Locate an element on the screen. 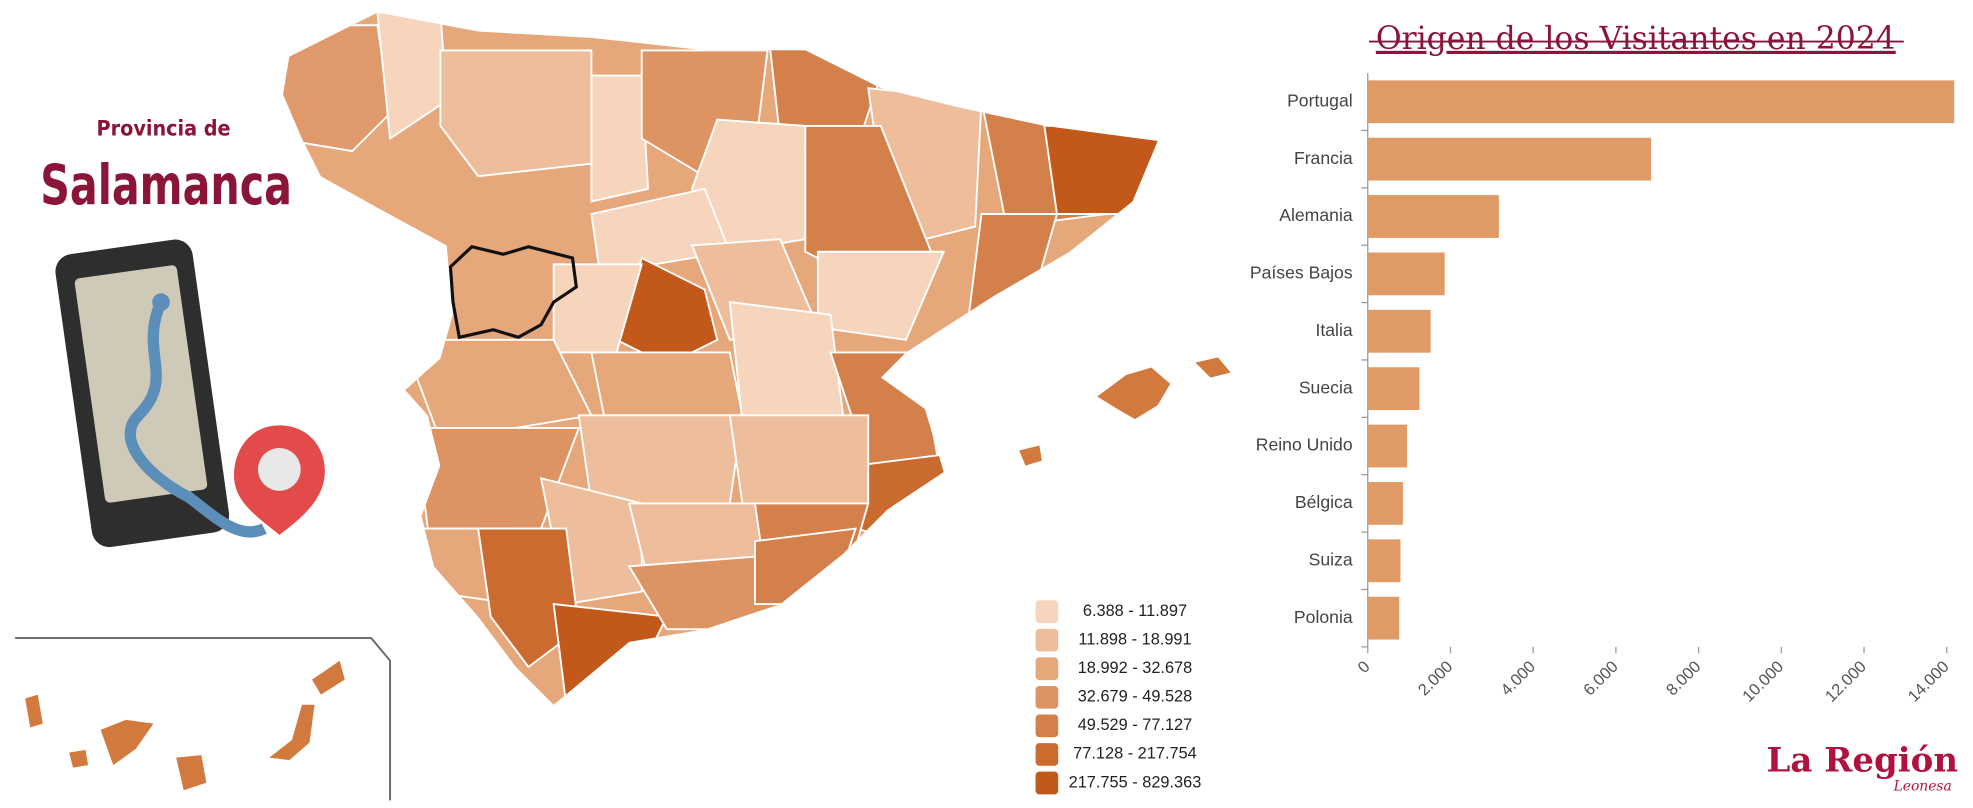 This screenshot has height=808, width=1973. y-tick-label: Portugal is located at coordinates (1320, 100).